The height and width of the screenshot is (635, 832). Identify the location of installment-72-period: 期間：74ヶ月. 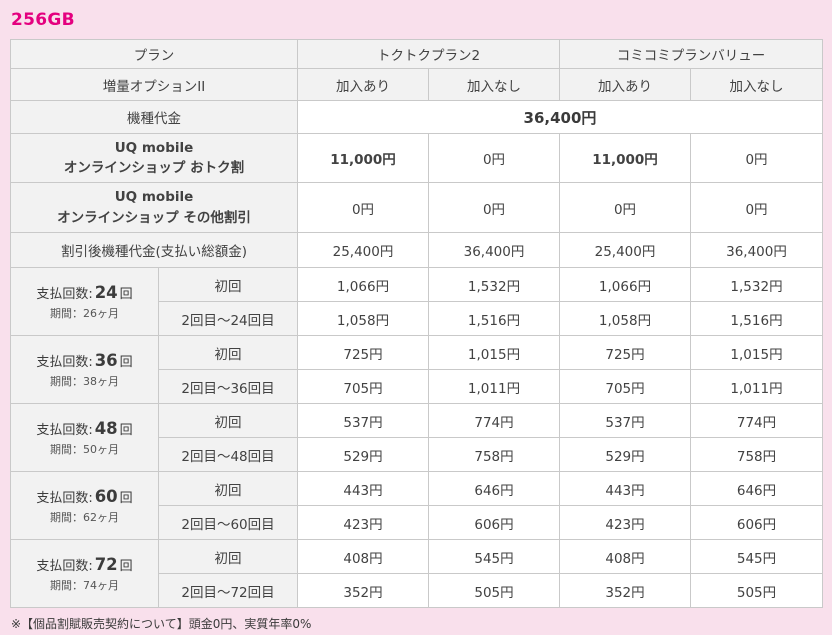
(84, 585).